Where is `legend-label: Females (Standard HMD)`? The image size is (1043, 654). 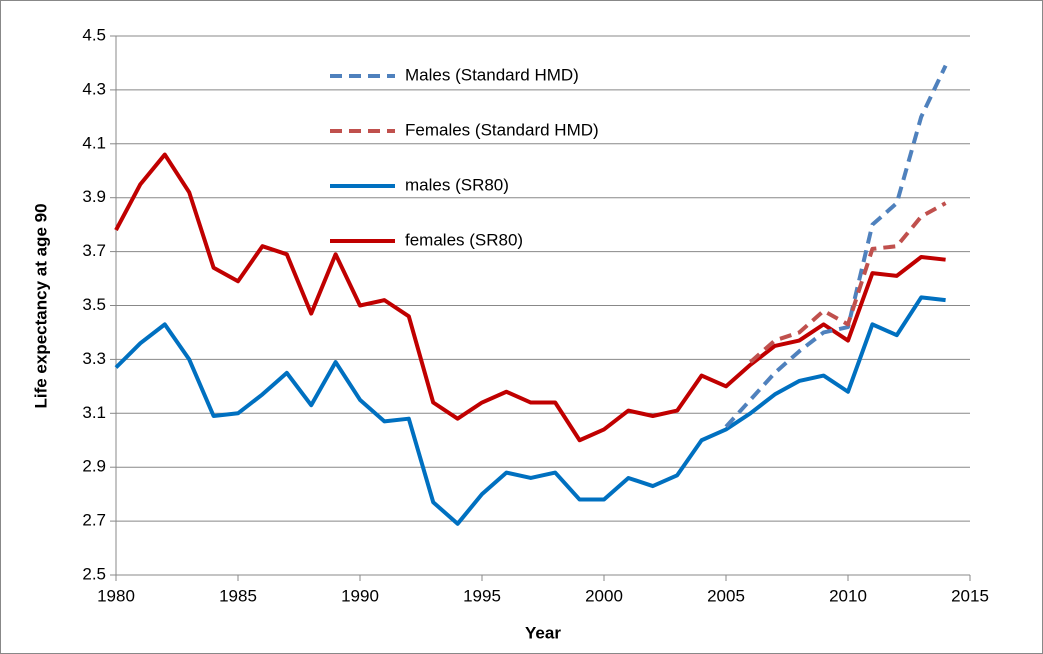 legend-label: Females (Standard HMD) is located at coordinates (502, 129).